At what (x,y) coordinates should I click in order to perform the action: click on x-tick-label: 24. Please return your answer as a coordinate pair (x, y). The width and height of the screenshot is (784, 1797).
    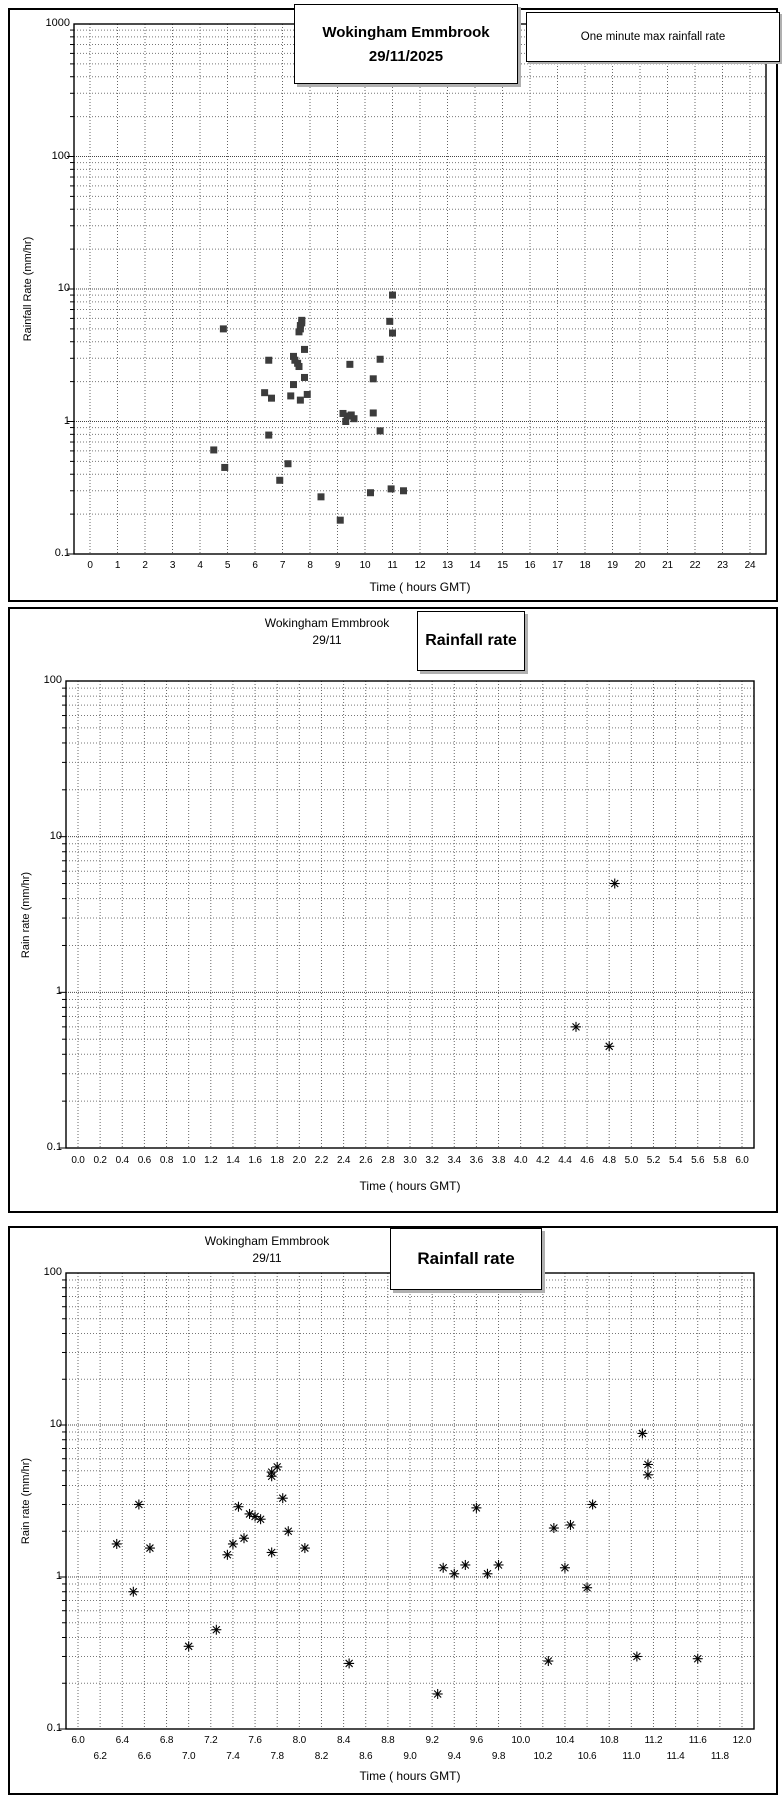
    Looking at the image, I should click on (750, 565).